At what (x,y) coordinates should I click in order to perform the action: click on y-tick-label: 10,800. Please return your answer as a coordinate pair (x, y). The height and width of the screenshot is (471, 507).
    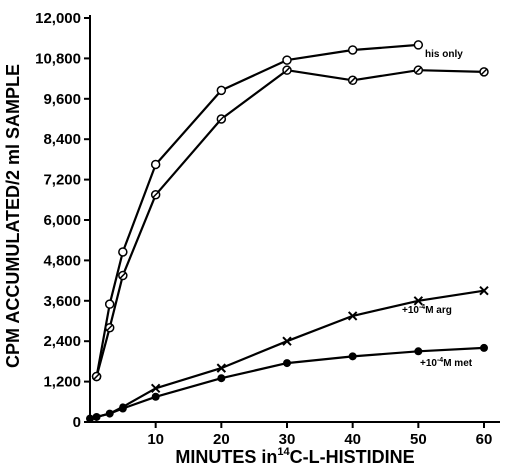
    Looking at the image, I should click on (58, 58).